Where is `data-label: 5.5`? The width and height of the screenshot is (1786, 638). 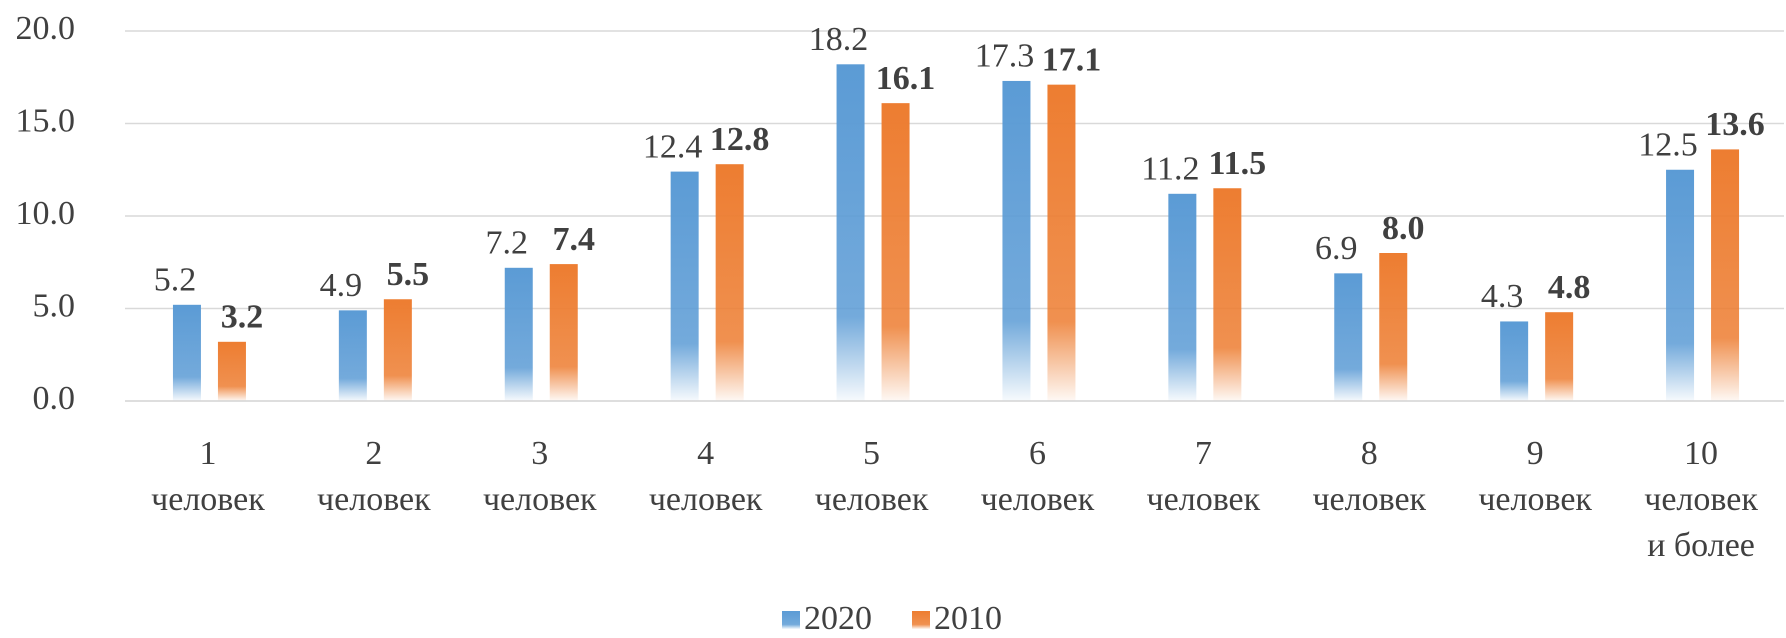 data-label: 5.5 is located at coordinates (408, 274).